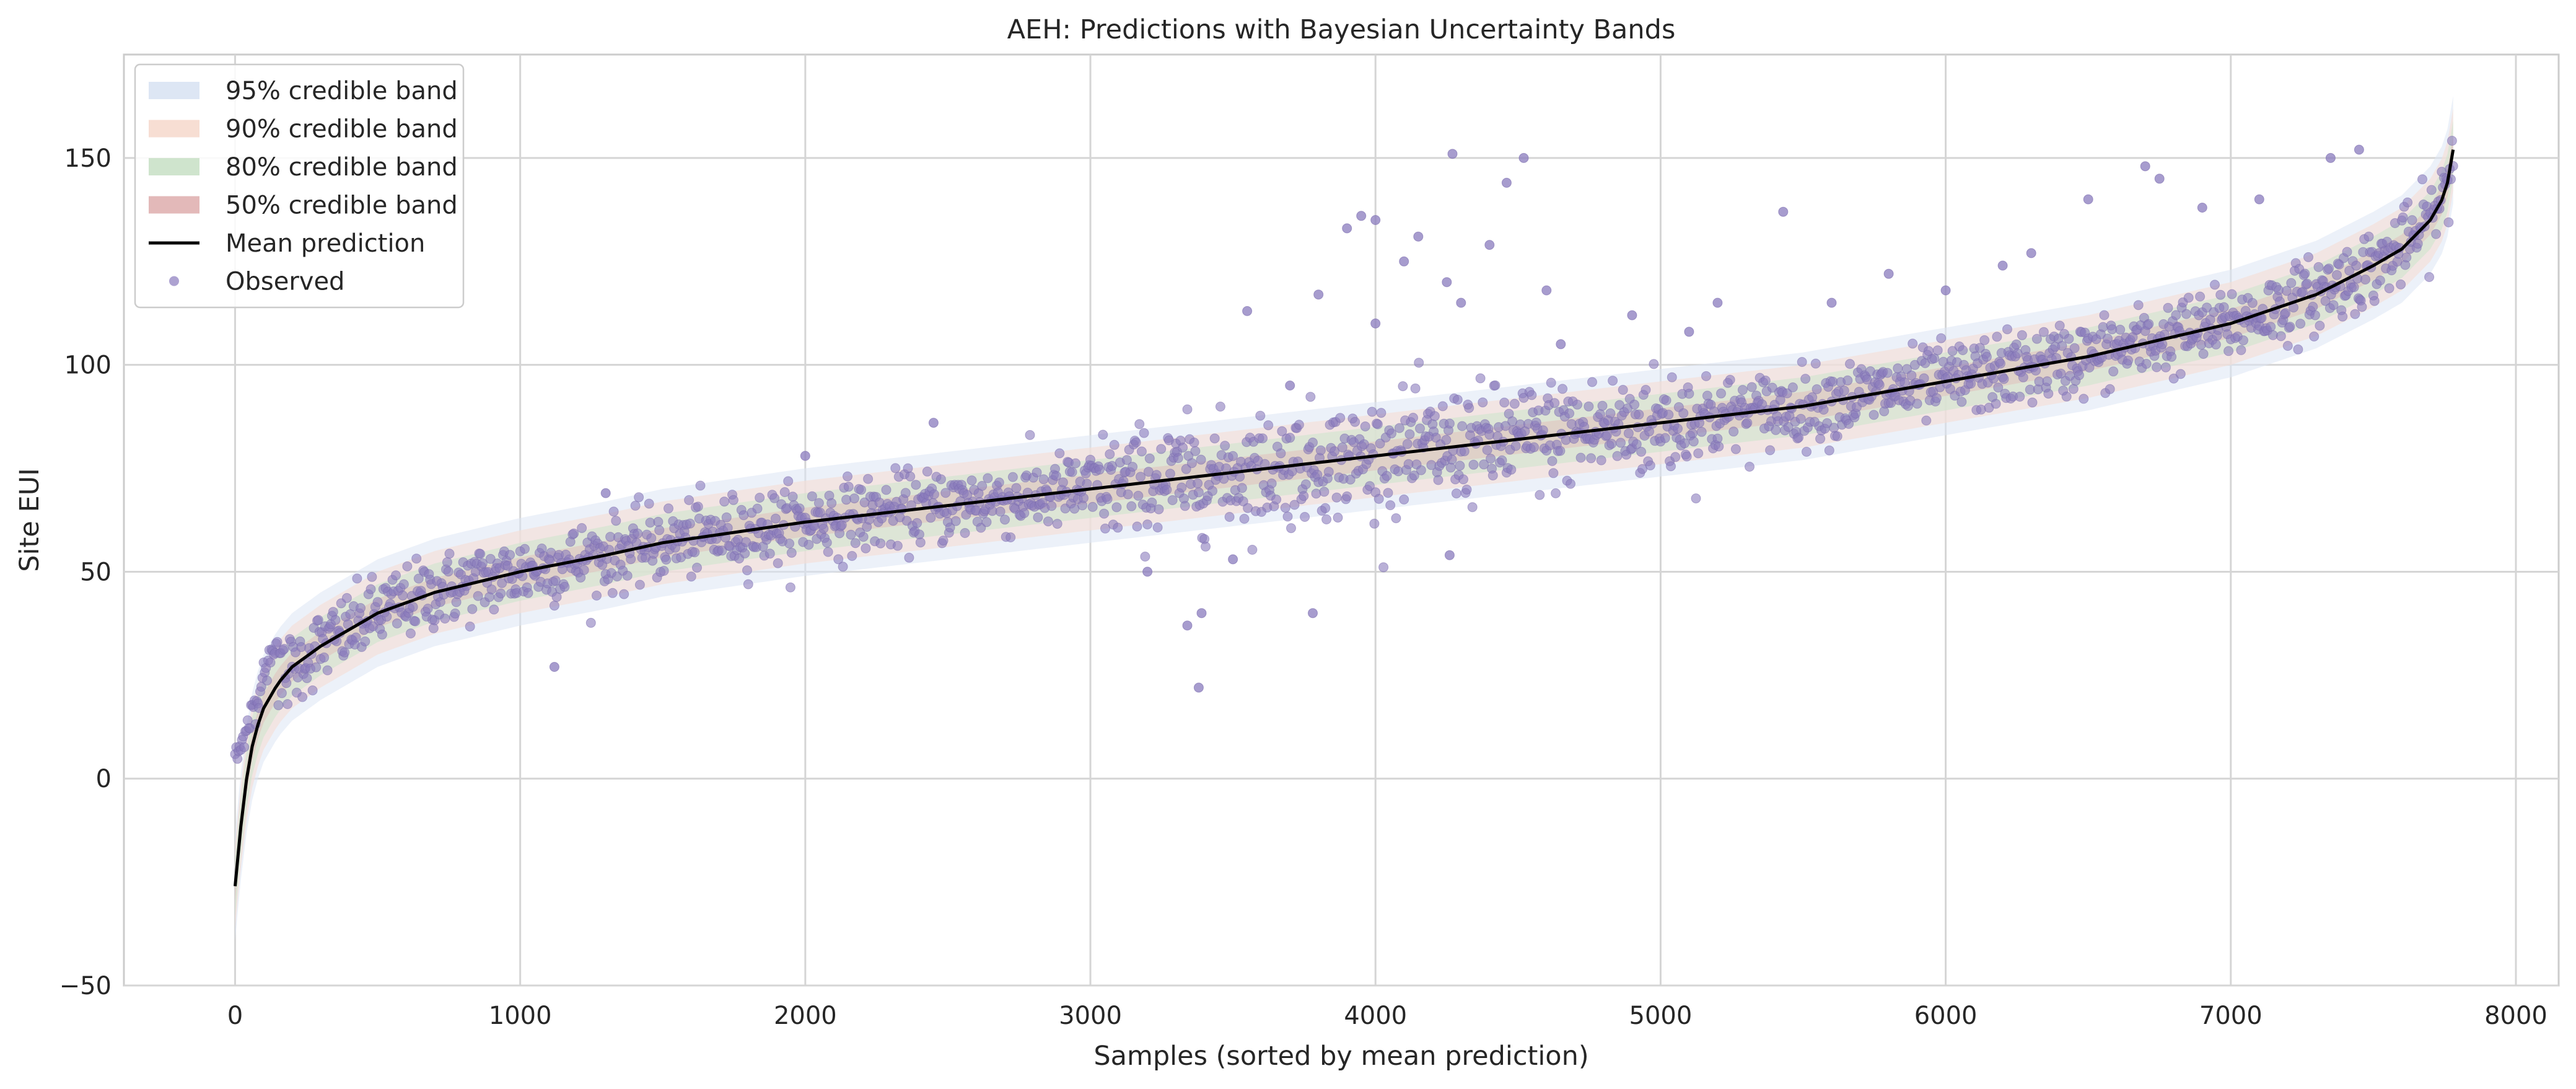  Describe the element at coordinates (174, 166) in the screenshot. I see `legend-swatch-band` at that location.